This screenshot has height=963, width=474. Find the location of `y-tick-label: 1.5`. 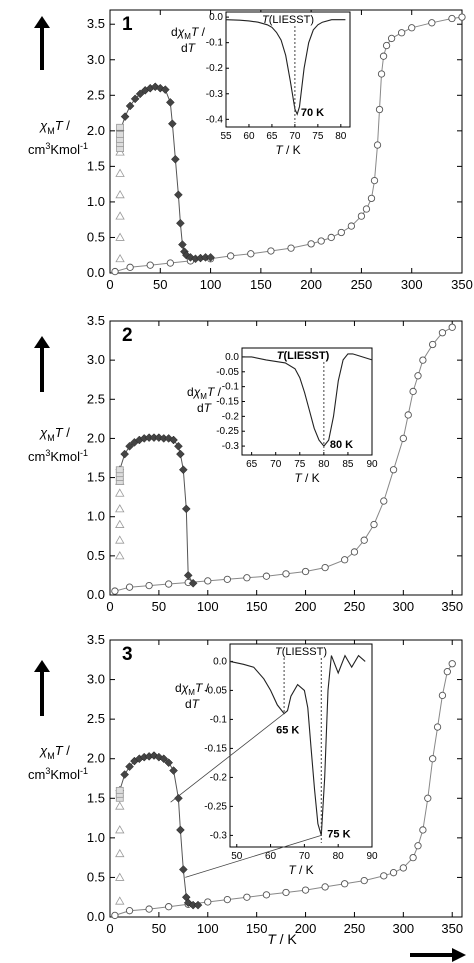

y-tick-label: 1.5 is located at coordinates (96, 477).